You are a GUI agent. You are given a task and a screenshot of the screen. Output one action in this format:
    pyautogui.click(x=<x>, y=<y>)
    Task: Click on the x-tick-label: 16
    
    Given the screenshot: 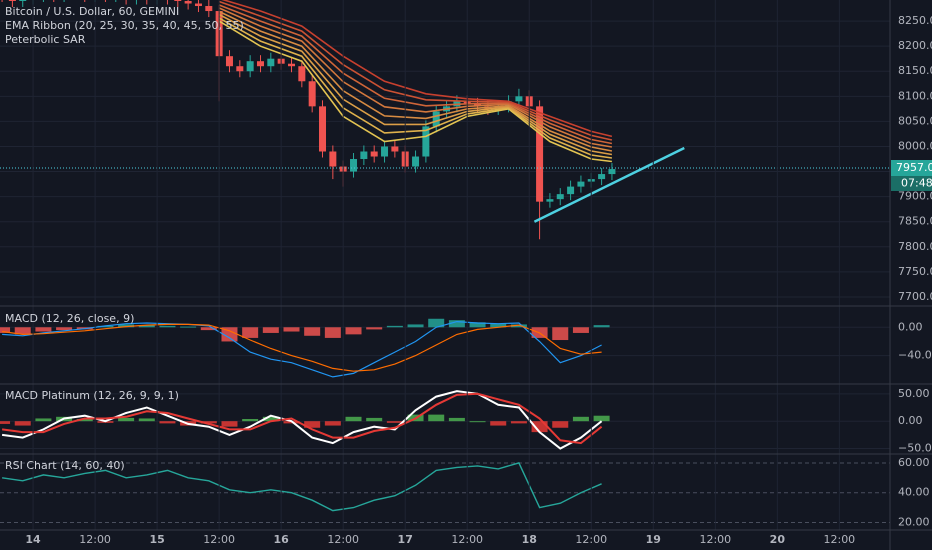 What is the action you would take?
    pyautogui.click(x=282, y=539)
    